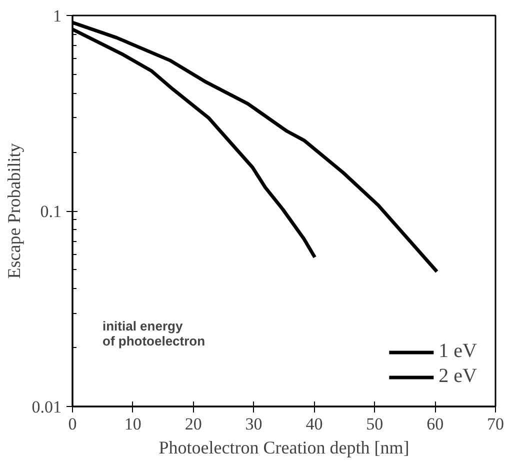  I want to click on x-tick-label: 60, so click(435, 424).